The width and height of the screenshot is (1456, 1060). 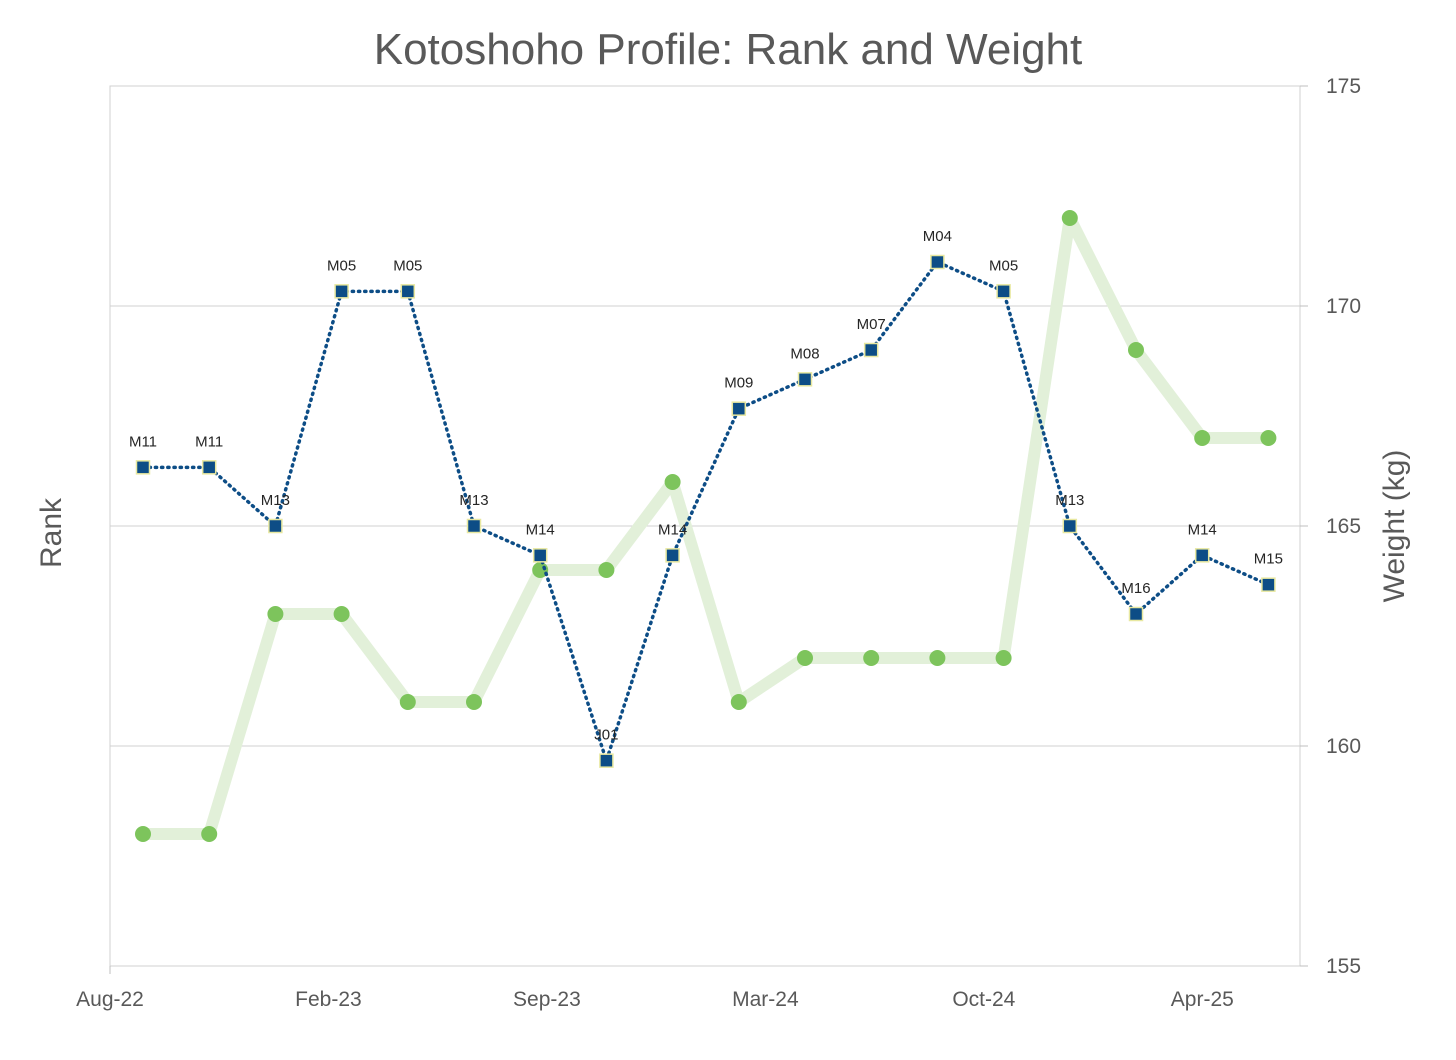 What do you see at coordinates (1343, 526) in the screenshot?
I see `y-right-tick-label: 165` at bounding box center [1343, 526].